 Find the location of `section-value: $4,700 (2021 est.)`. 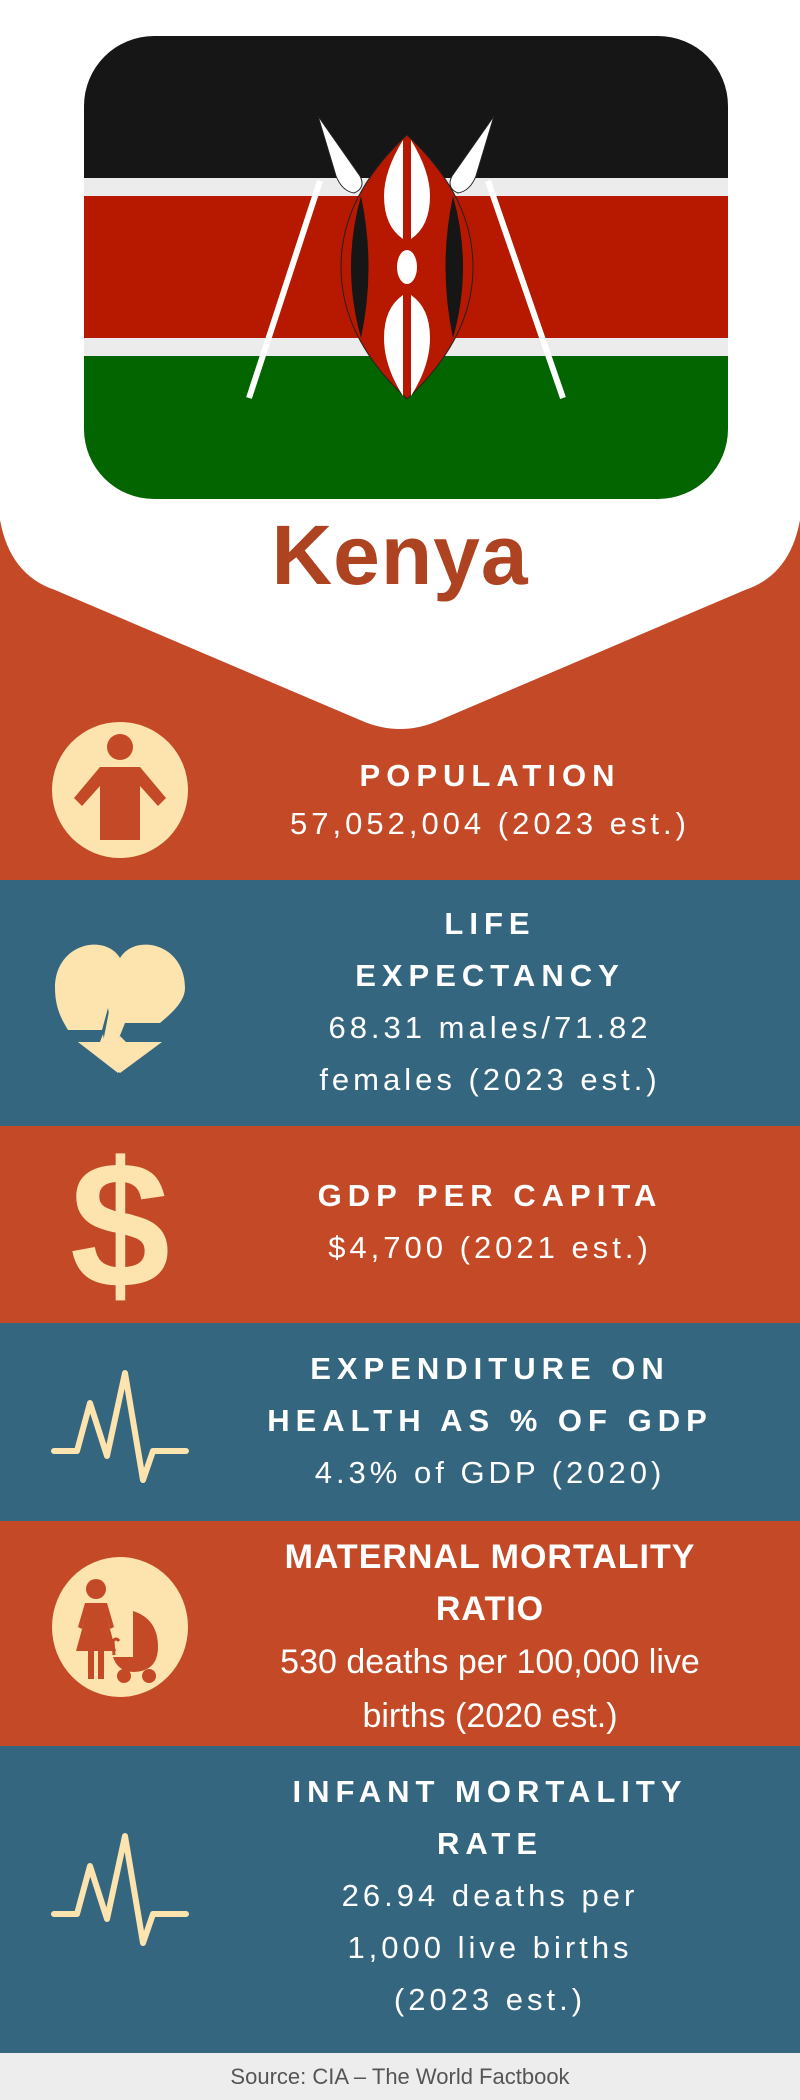

section-value: $4,700 (2021 est.) is located at coordinates (490, 1247).